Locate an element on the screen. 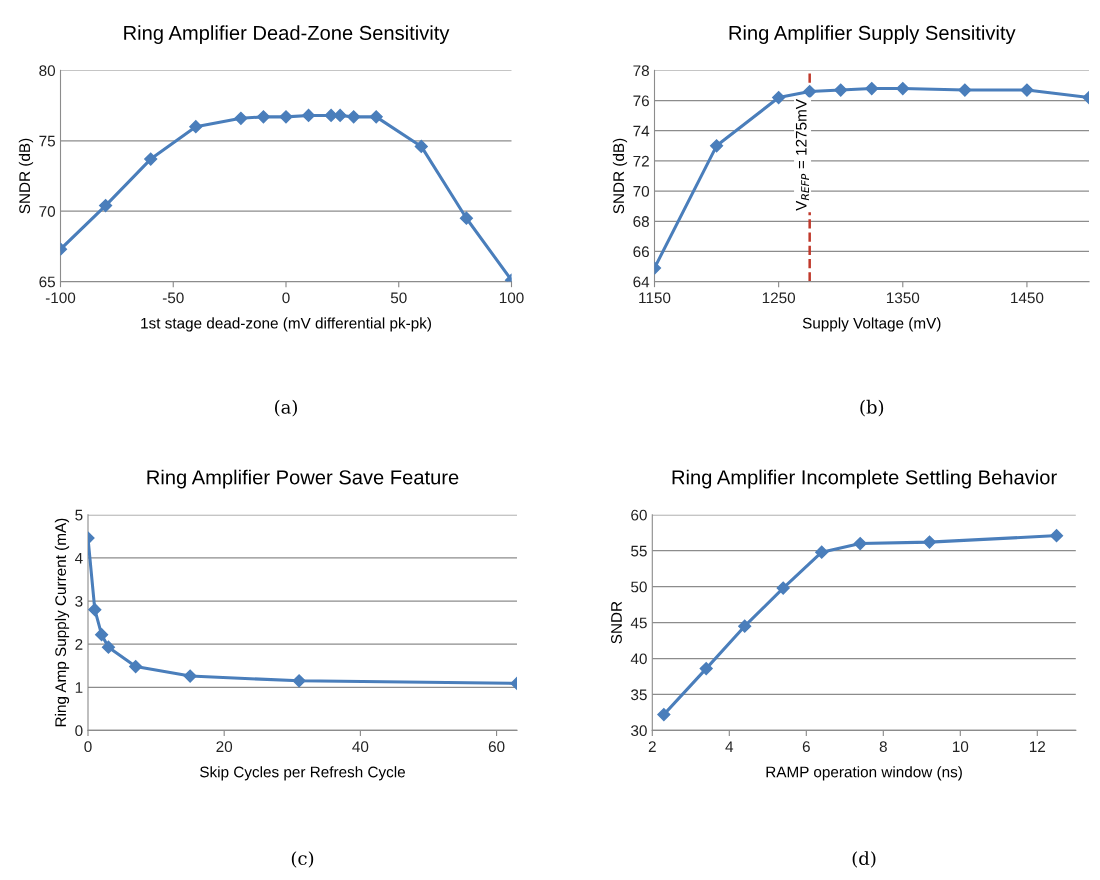 The height and width of the screenshot is (880, 1100). x-axis-title: Skip Cycles per Refresh Cycle is located at coordinates (302, 773).